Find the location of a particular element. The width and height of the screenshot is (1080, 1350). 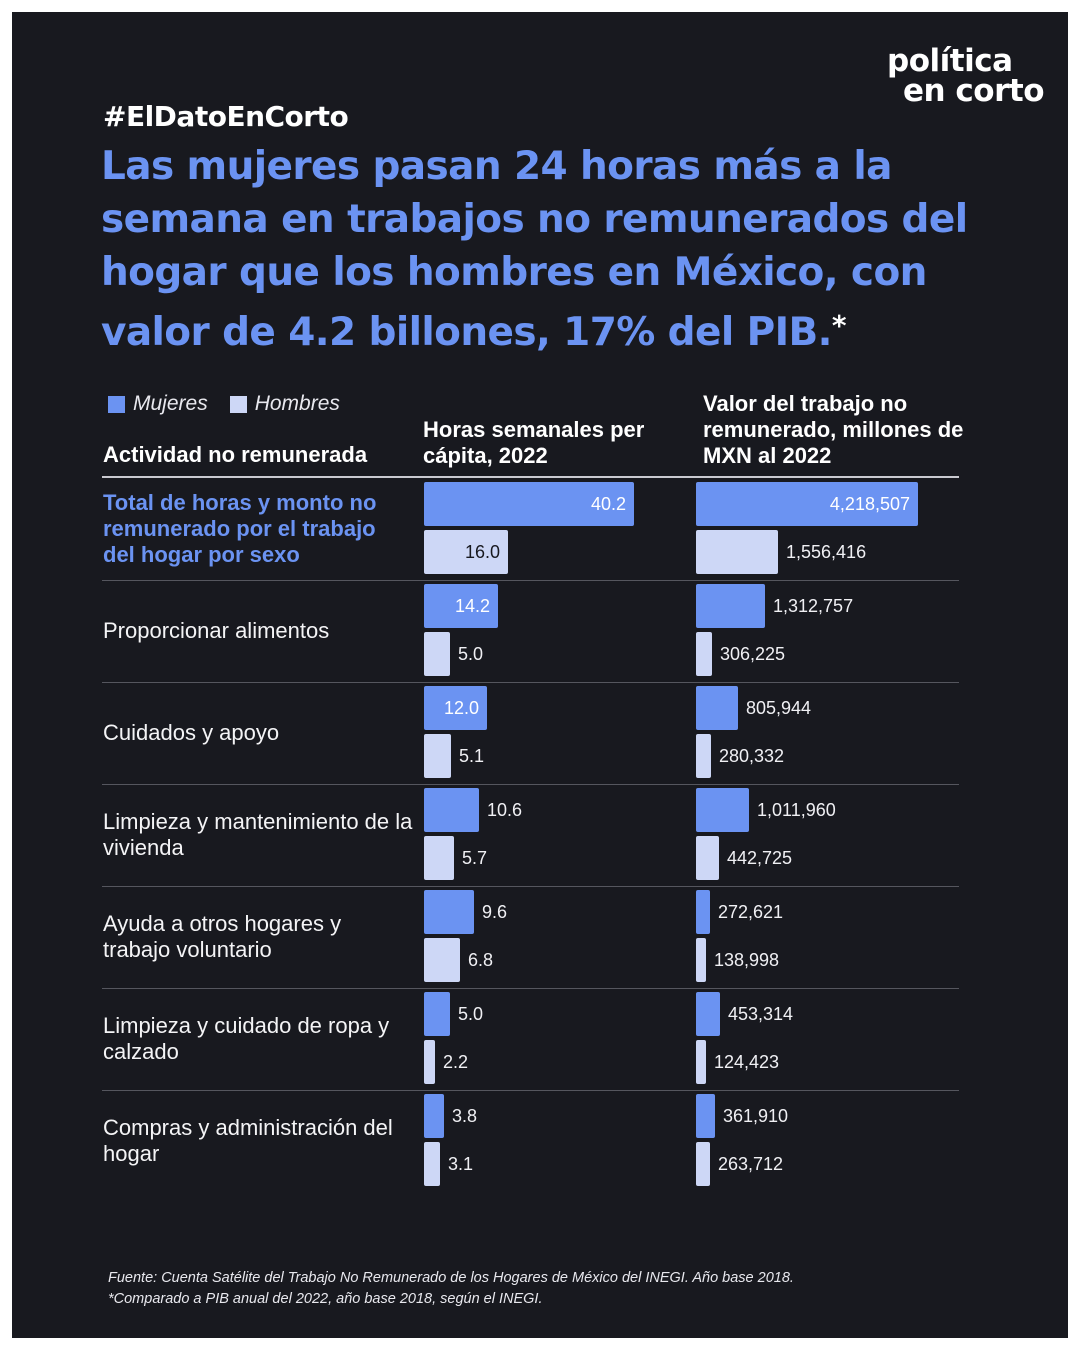

legend-item-hombres: Hombres is located at coordinates (284, 404).